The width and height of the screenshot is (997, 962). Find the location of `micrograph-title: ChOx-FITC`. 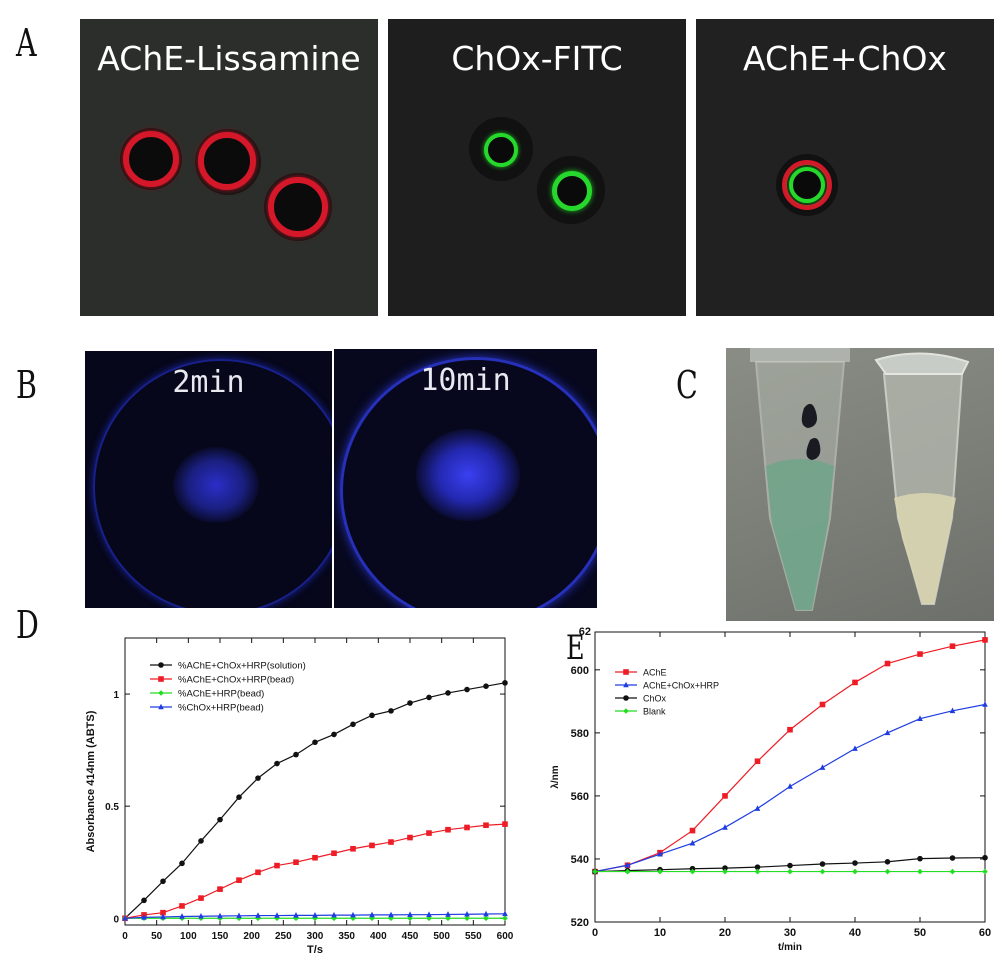

micrograph-title: ChOx-FITC is located at coordinates (537, 58).